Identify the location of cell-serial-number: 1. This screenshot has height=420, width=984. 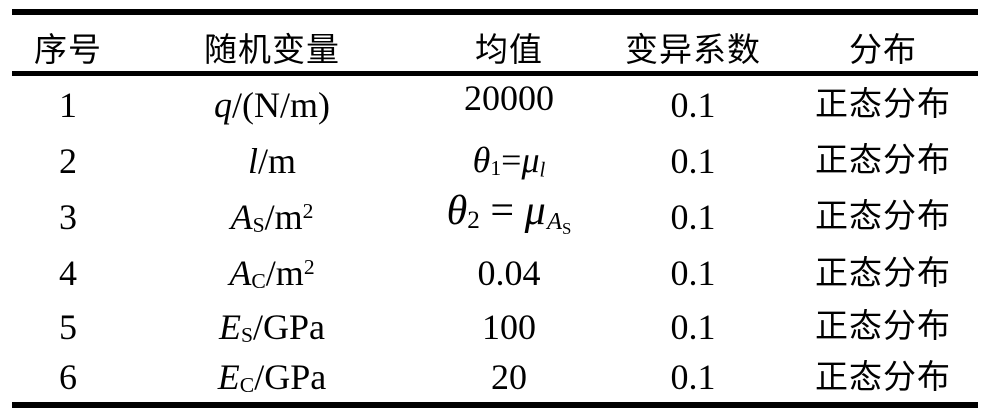
(68, 104).